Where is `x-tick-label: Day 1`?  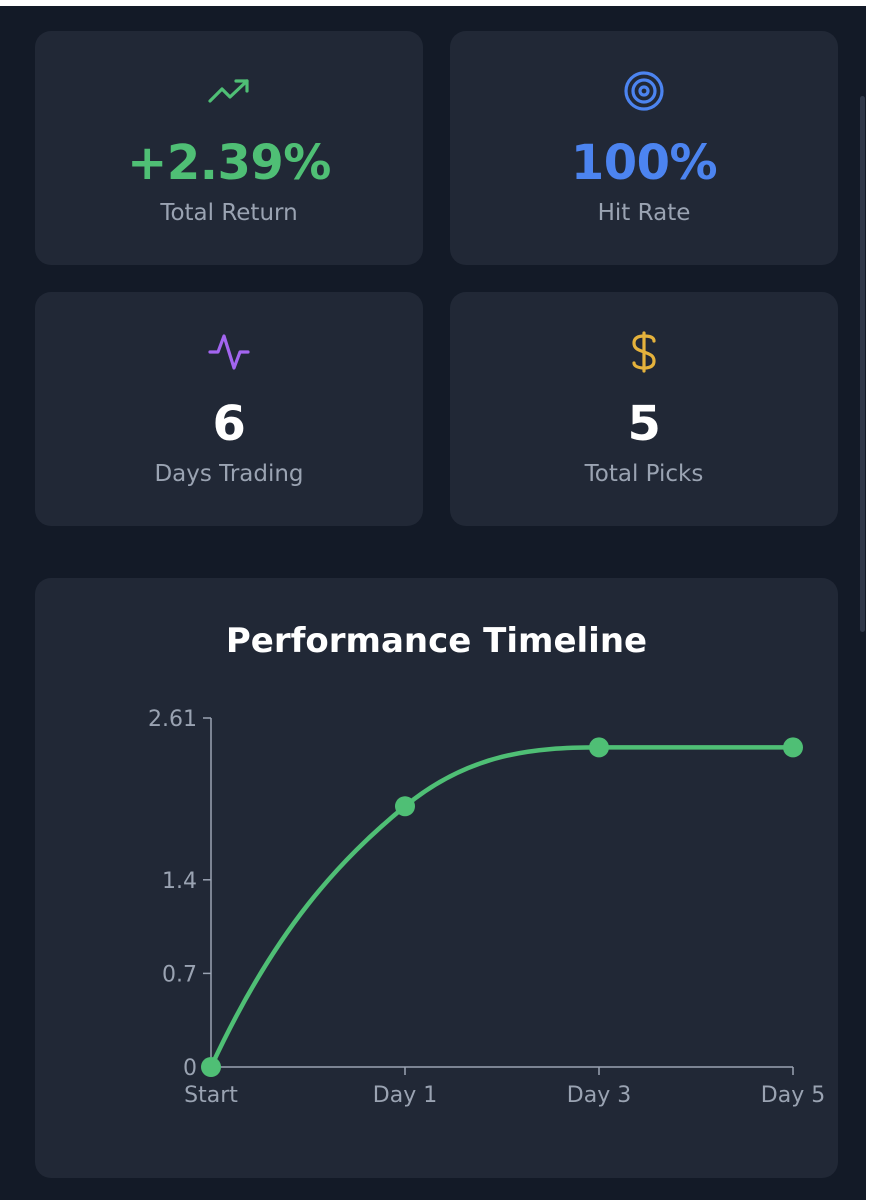
x-tick-label: Day 1 is located at coordinates (405, 1095).